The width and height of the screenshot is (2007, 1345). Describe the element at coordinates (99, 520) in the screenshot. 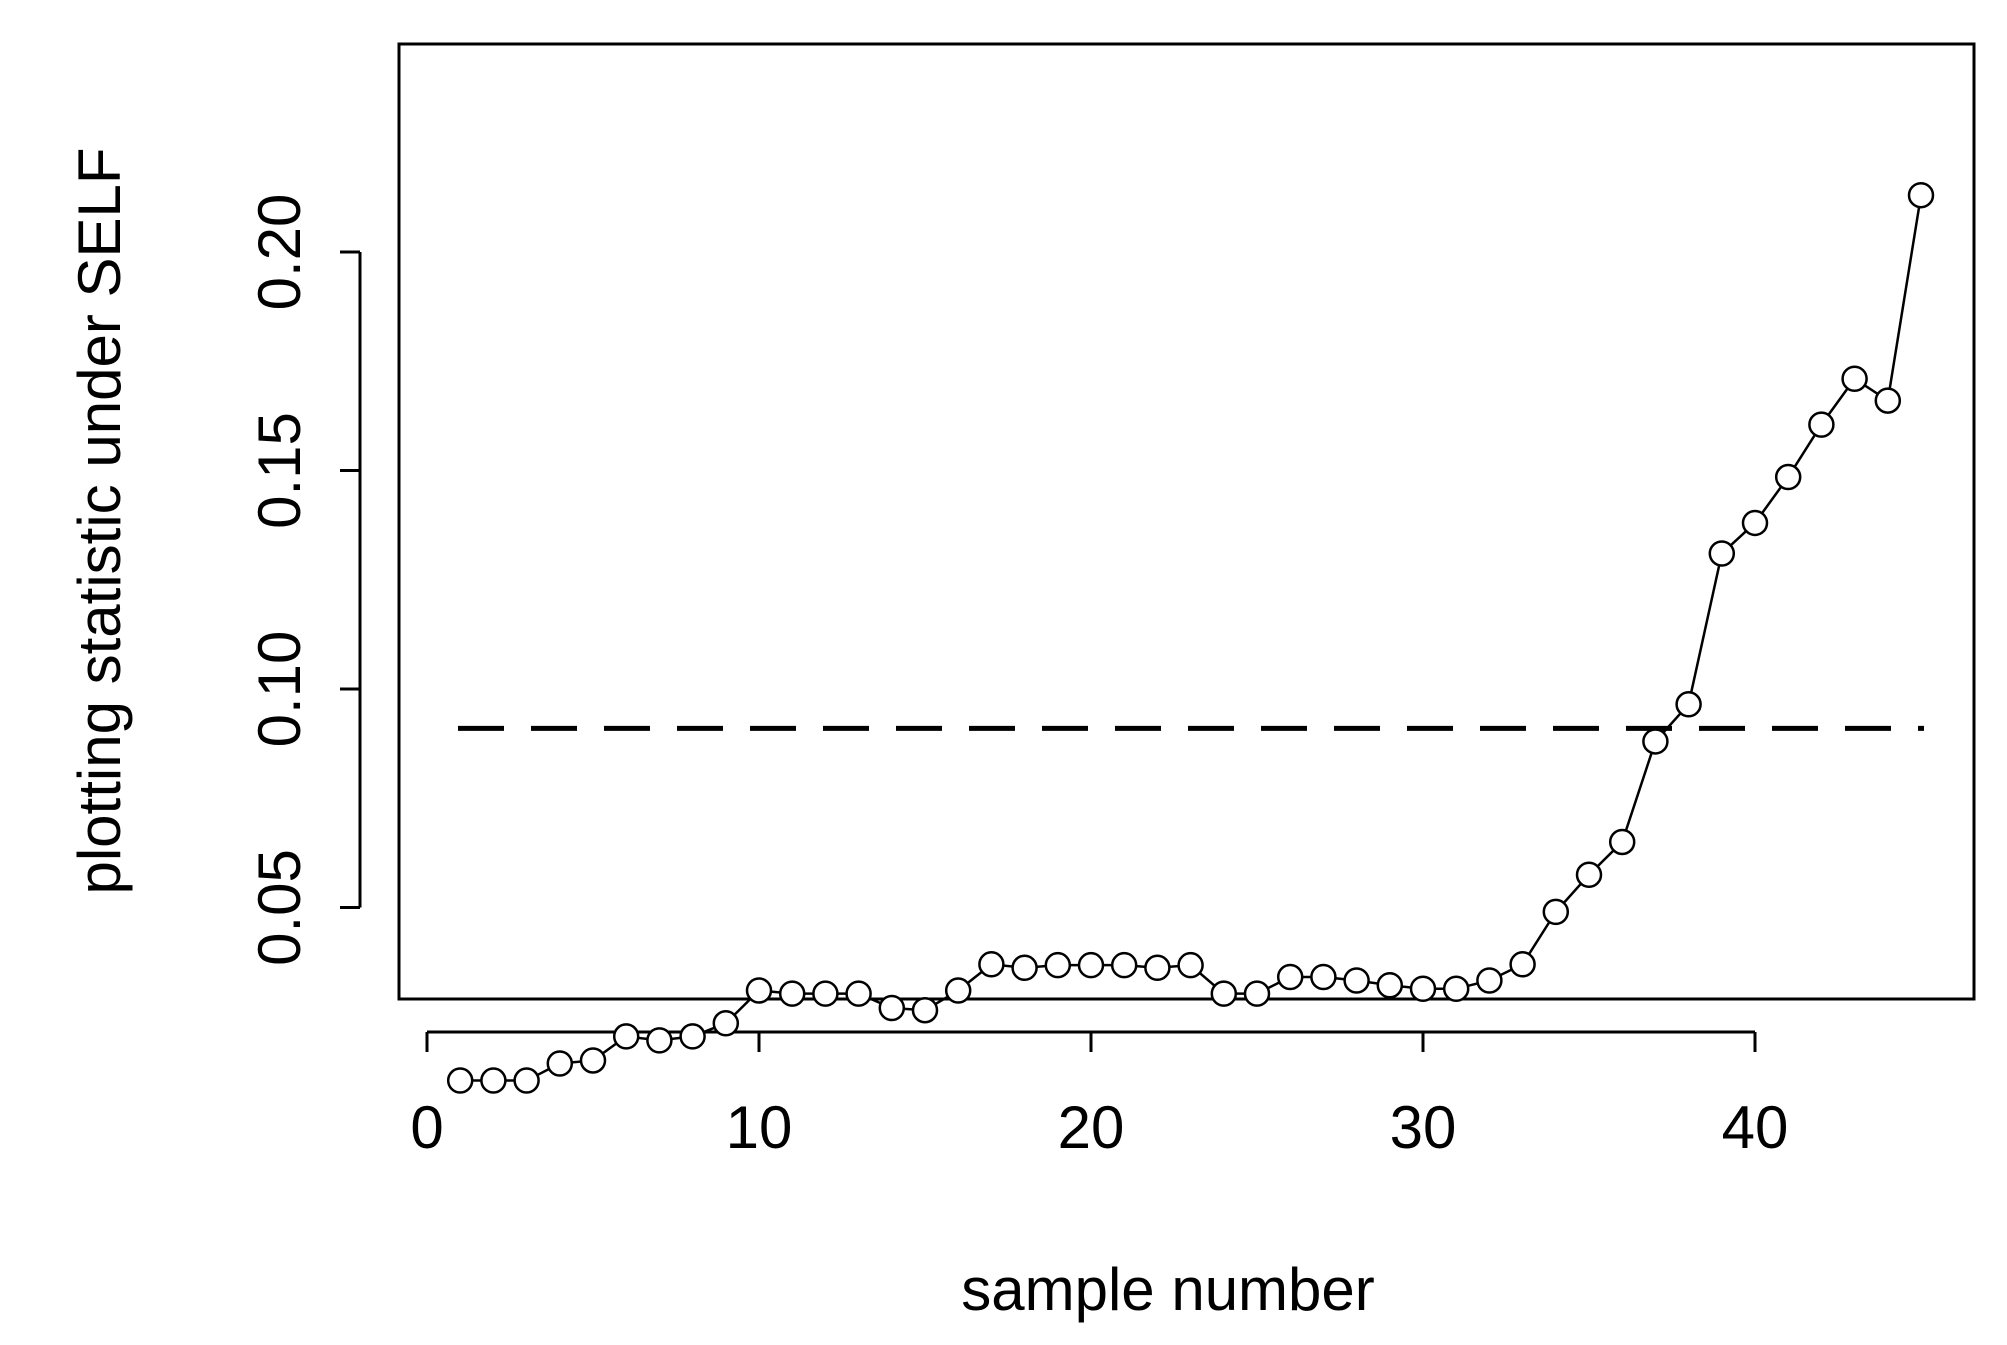

I see `y-axis-title: plotting statistic under SELF` at that location.